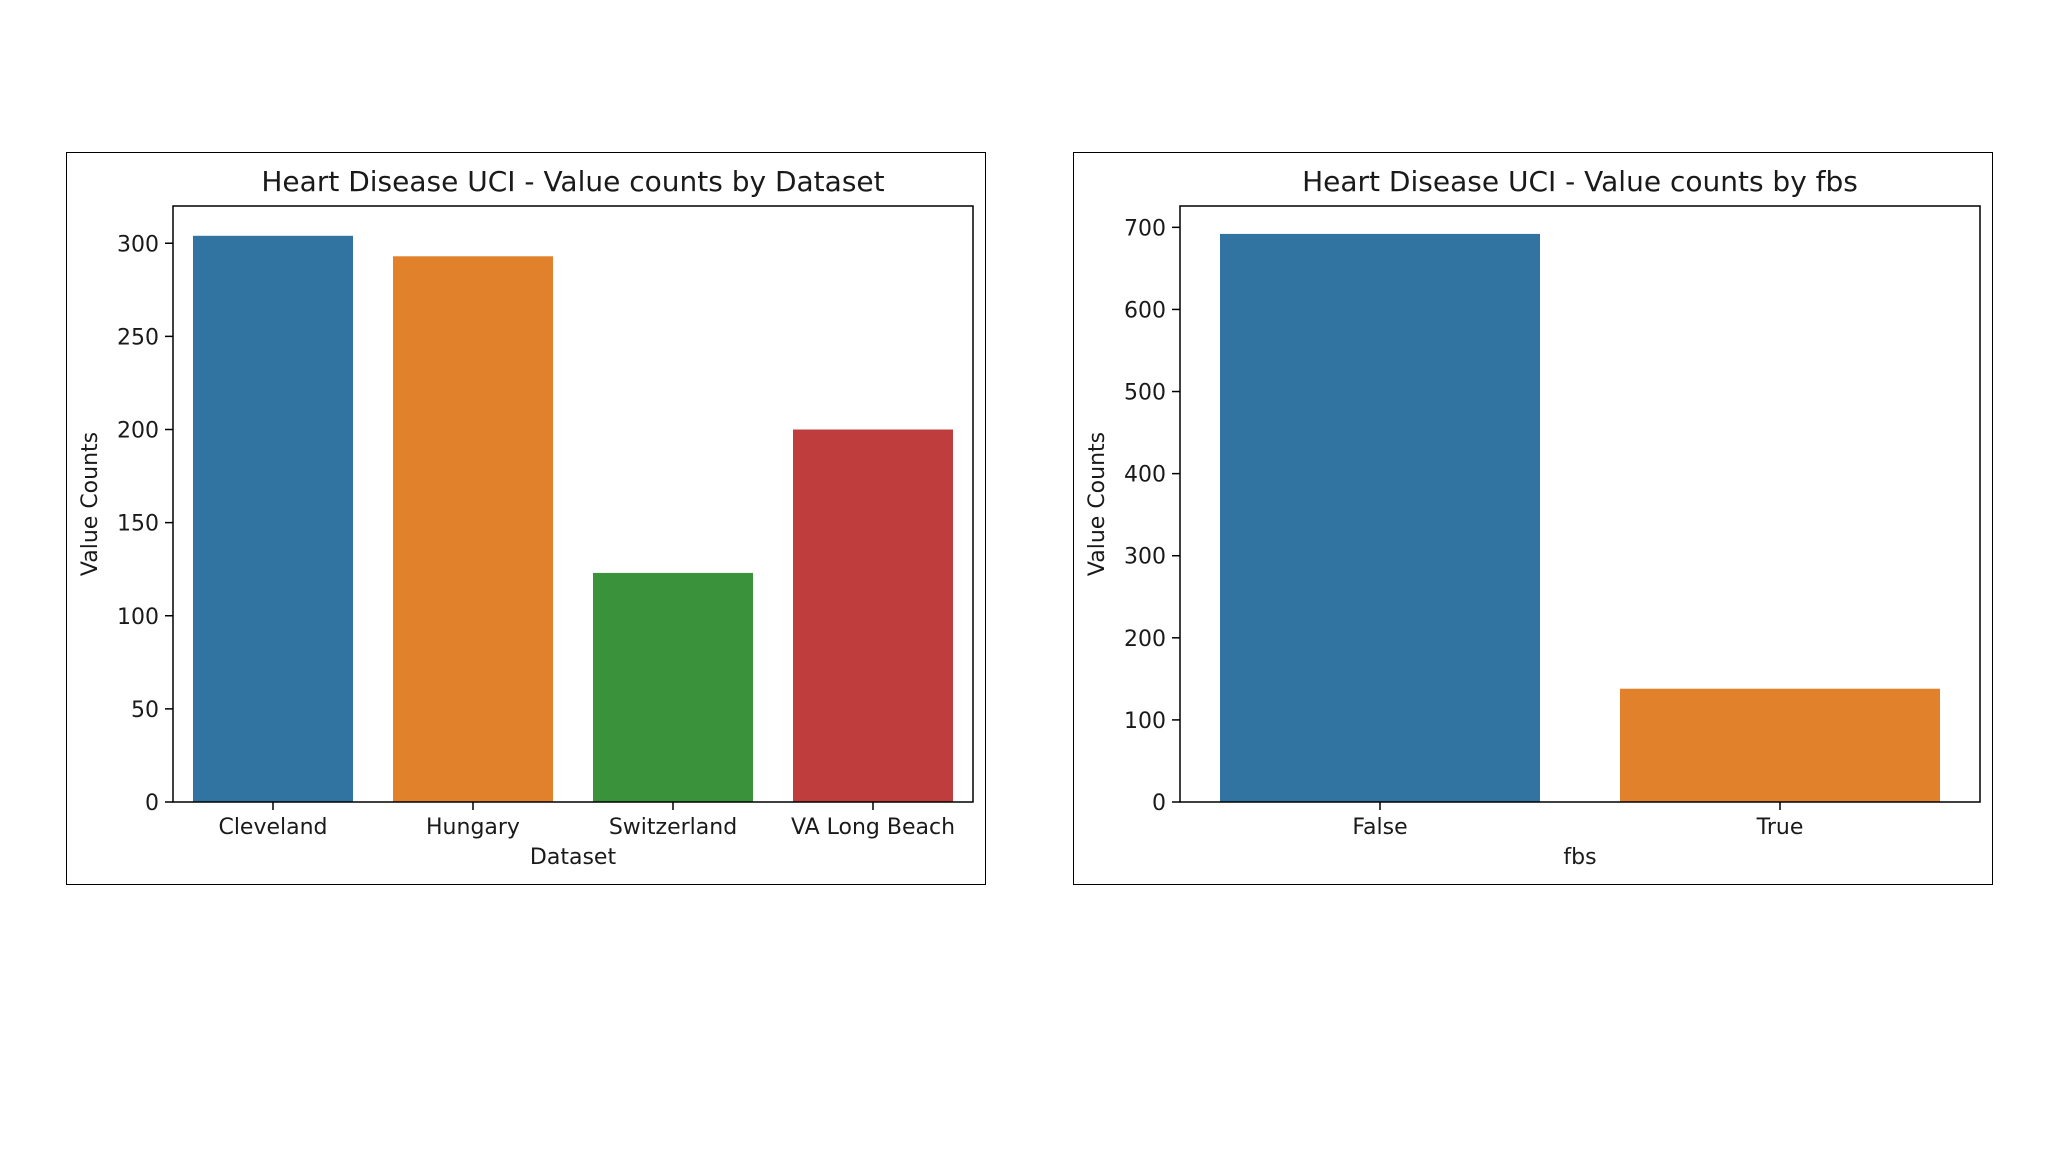 Image resolution: width=2048 pixels, height=1152 pixels. I want to click on bar-cleveland, so click(273, 519).